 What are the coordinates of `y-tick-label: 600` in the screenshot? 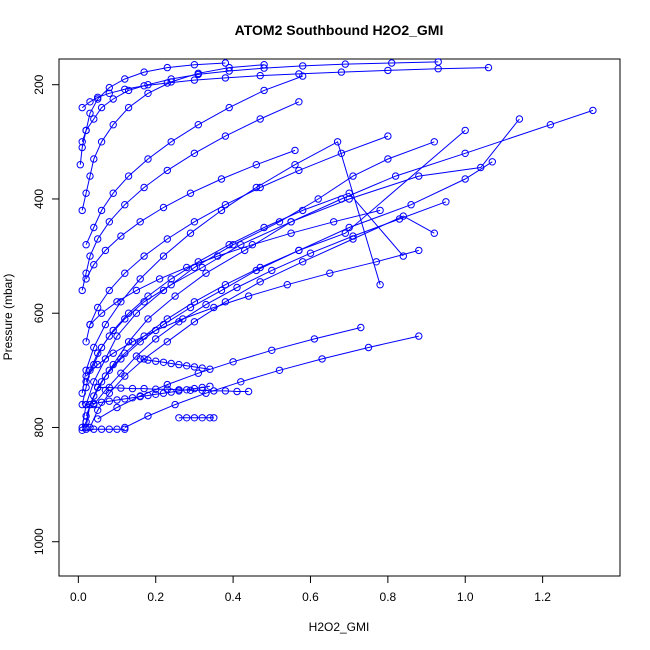 It's located at (39, 313).